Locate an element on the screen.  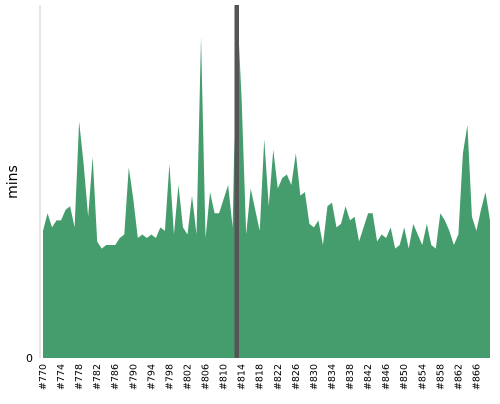
x-tick-label: #858 is located at coordinates (440, 377).